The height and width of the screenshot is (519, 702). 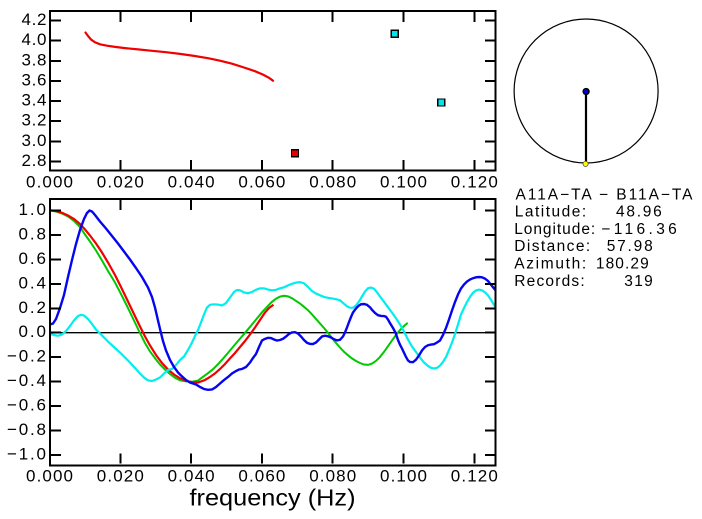 What do you see at coordinates (34, 79) in the screenshot?
I see `svg-text: 3.6` at bounding box center [34, 79].